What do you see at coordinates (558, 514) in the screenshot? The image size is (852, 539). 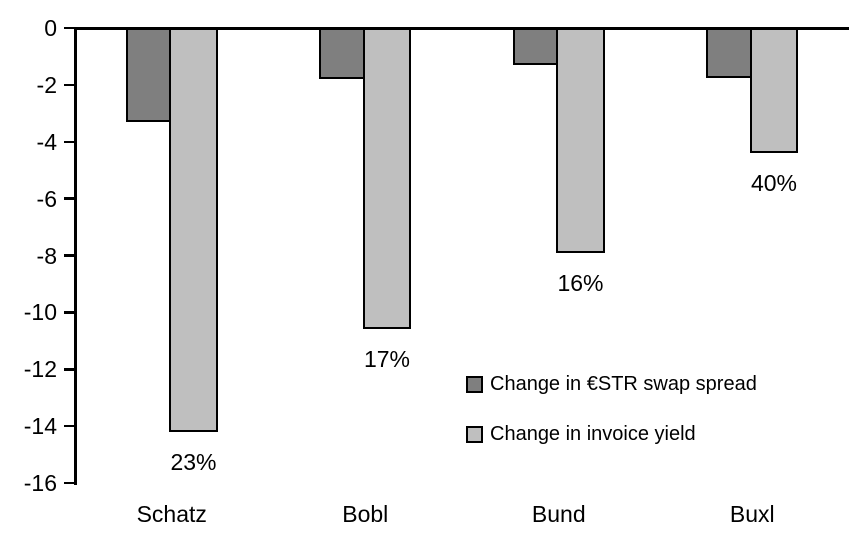 I see `x-axis-category-label-bund: Bund` at bounding box center [558, 514].